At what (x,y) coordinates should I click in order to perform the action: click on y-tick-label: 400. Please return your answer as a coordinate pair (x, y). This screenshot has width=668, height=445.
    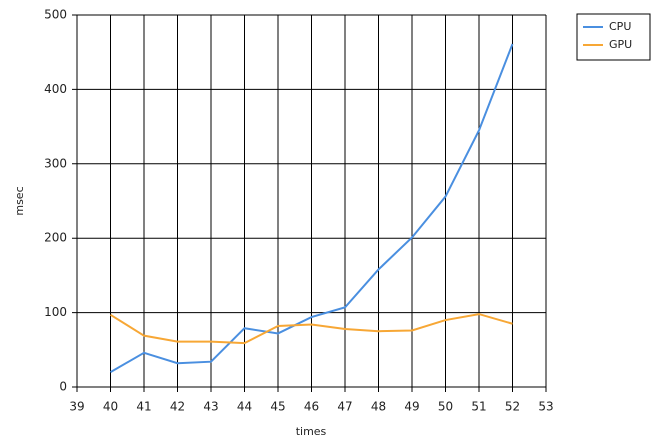
    Looking at the image, I should click on (55, 89).